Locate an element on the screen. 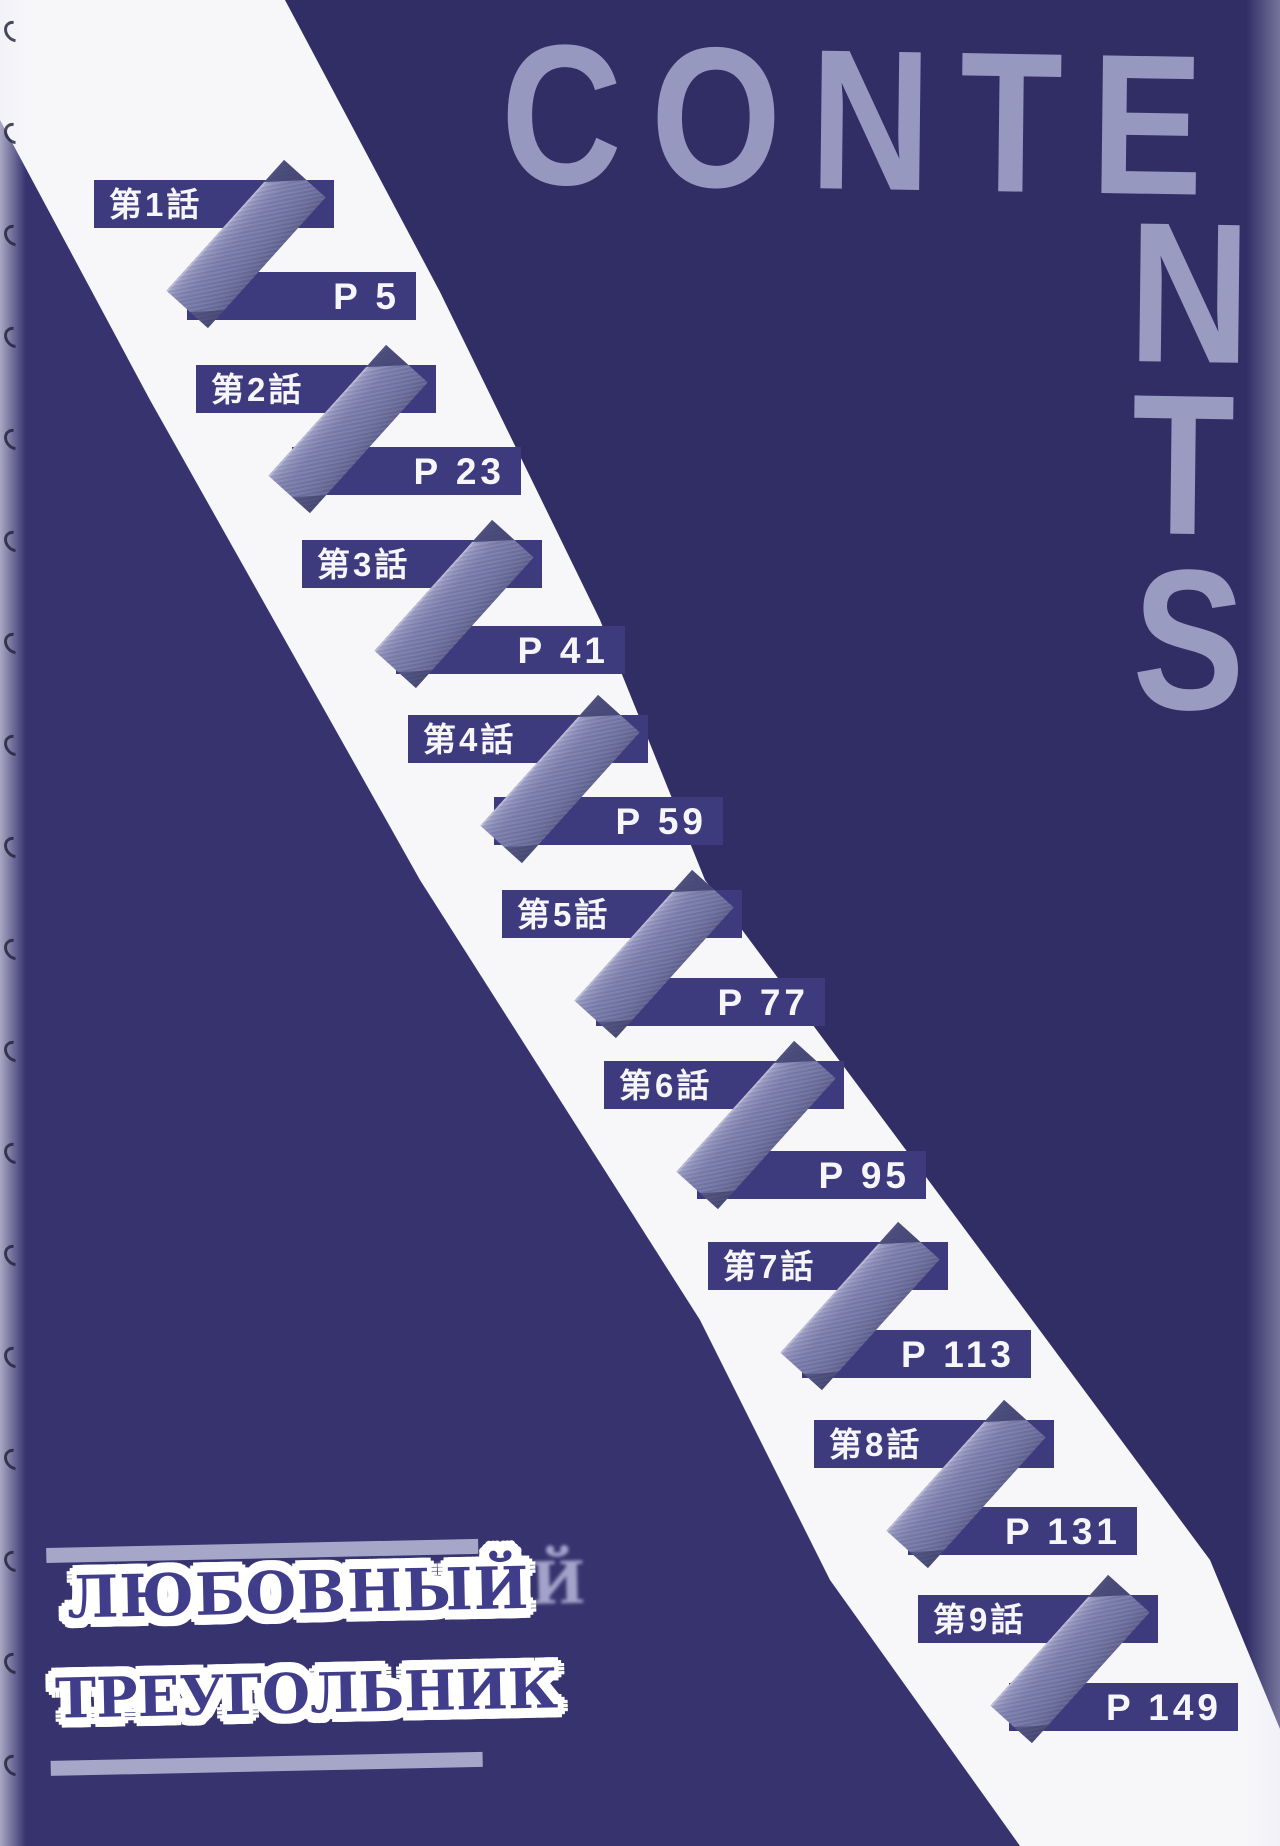 This screenshot has width=1280, height=1846. page-edge-right is located at coordinates (1263, 923).